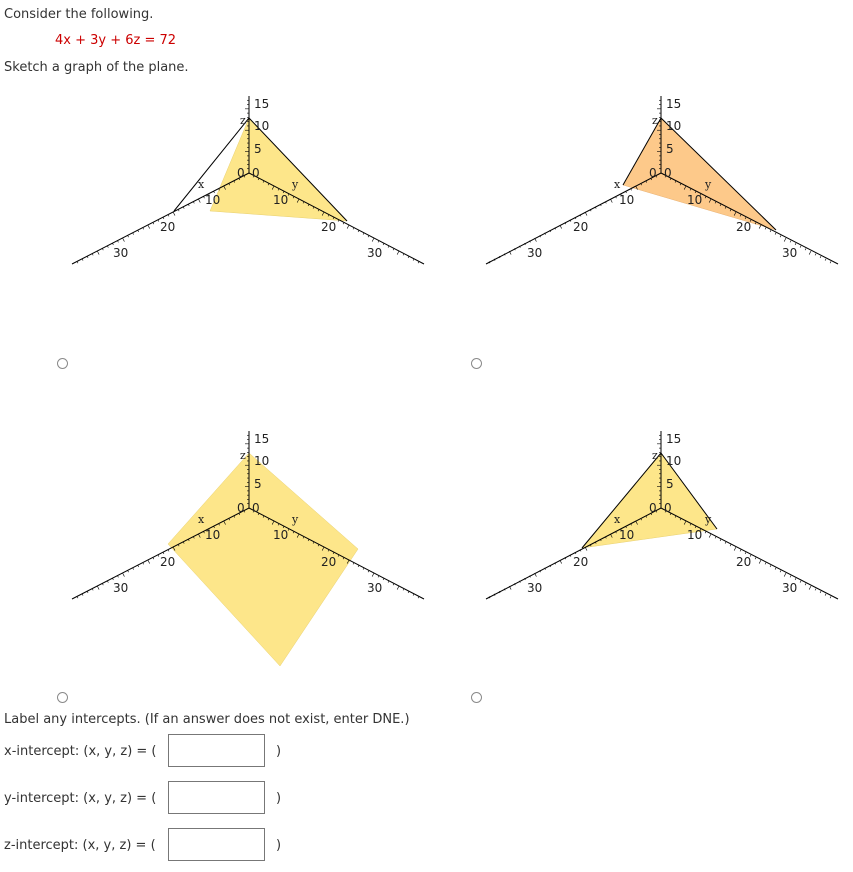 The width and height of the screenshot is (853, 872). What do you see at coordinates (248, 180) in the screenshot?
I see `graph-a-svg: 15 10 5 0 0 z x y 10 20 30 10 20 30` at bounding box center [248, 180].